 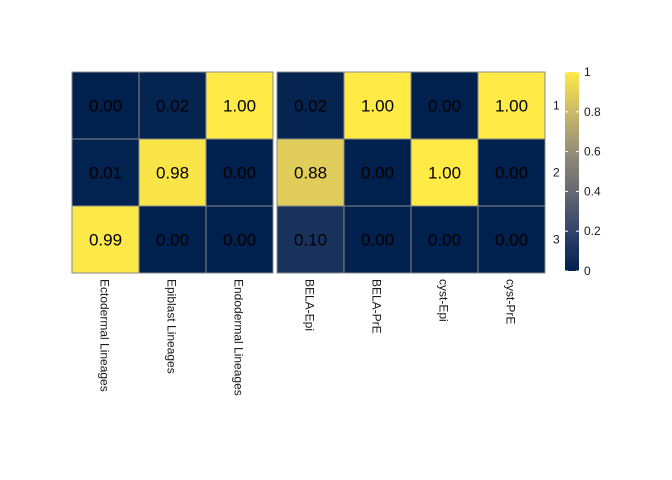 I want to click on column-label: cyst-Epi, so click(x=444, y=300).